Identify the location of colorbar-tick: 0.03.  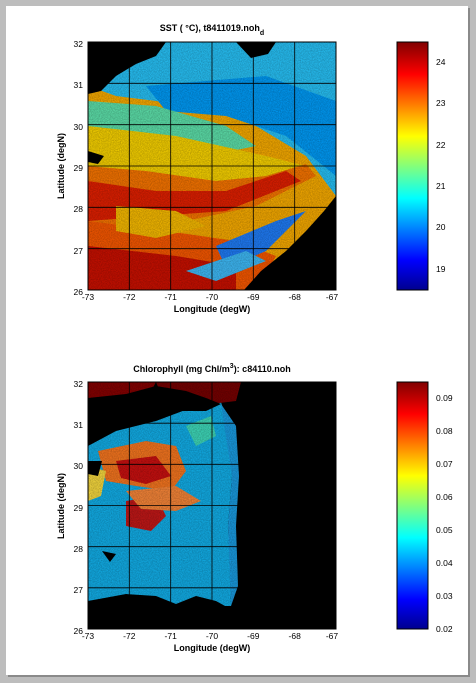
(444, 596).